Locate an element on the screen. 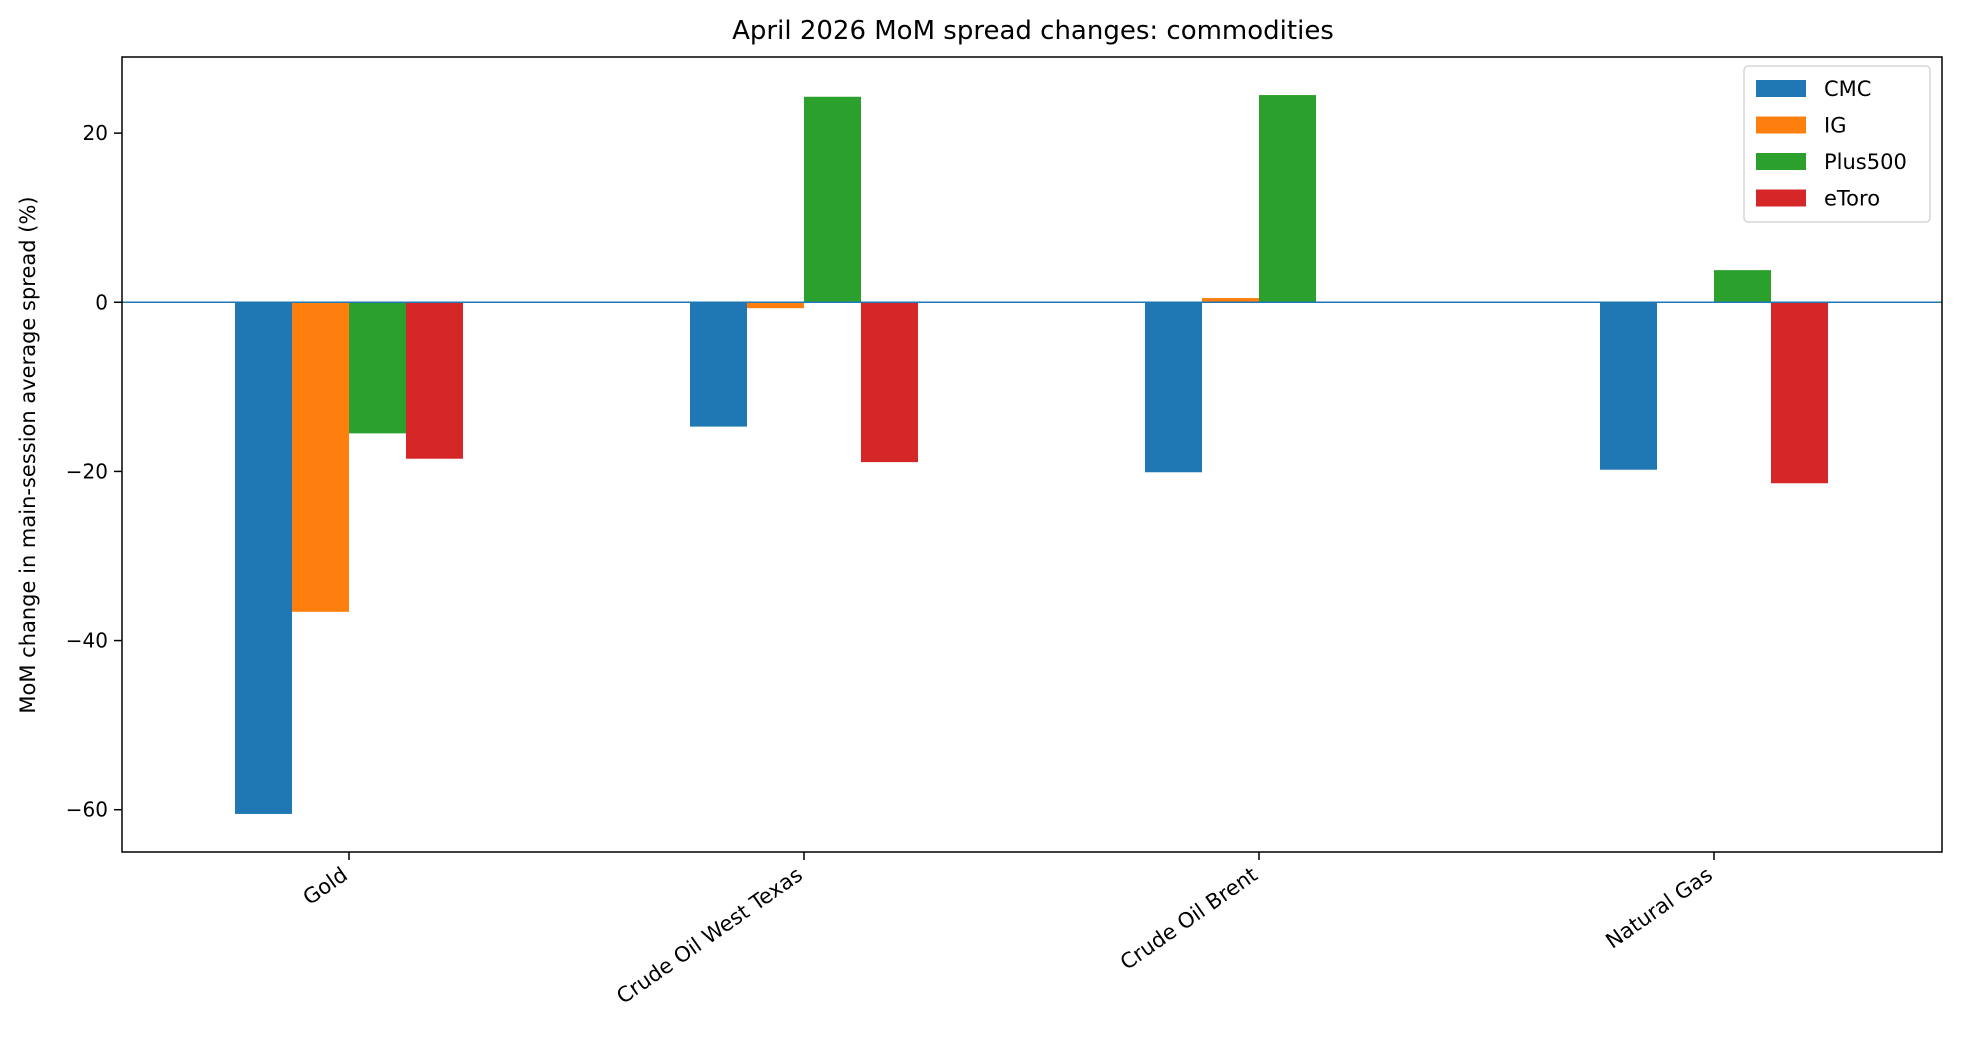 The width and height of the screenshot is (1961, 1059). legend-label-ig: IG is located at coordinates (1835, 126).